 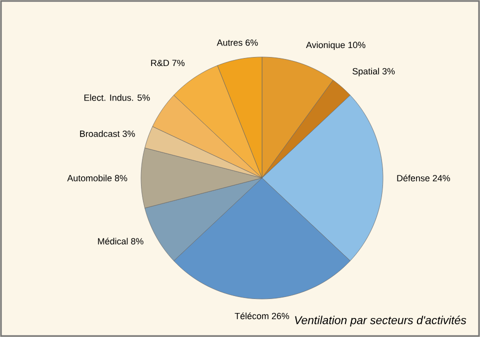 What do you see at coordinates (380, 321) in the screenshot?
I see `text: Ventilation par secteurs d'activités` at bounding box center [380, 321].